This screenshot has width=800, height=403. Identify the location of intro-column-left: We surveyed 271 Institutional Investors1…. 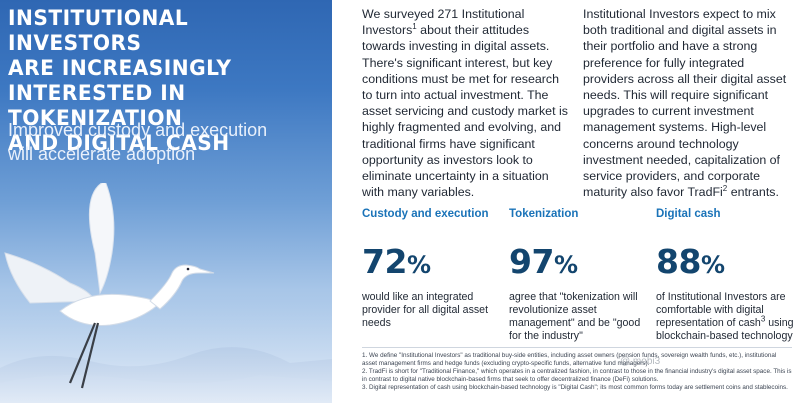
(467, 103).